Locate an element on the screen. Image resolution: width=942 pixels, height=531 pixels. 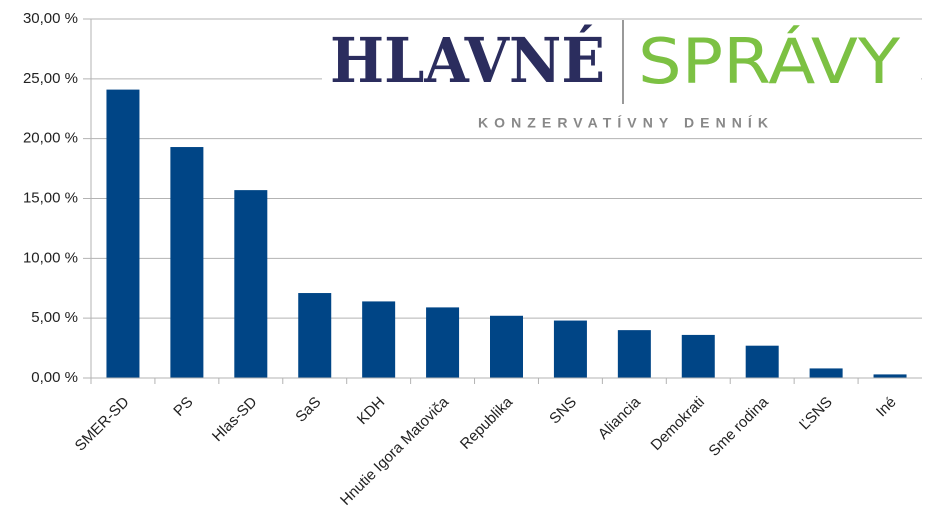
y-tick-label: 0,00 % is located at coordinates (54, 377).